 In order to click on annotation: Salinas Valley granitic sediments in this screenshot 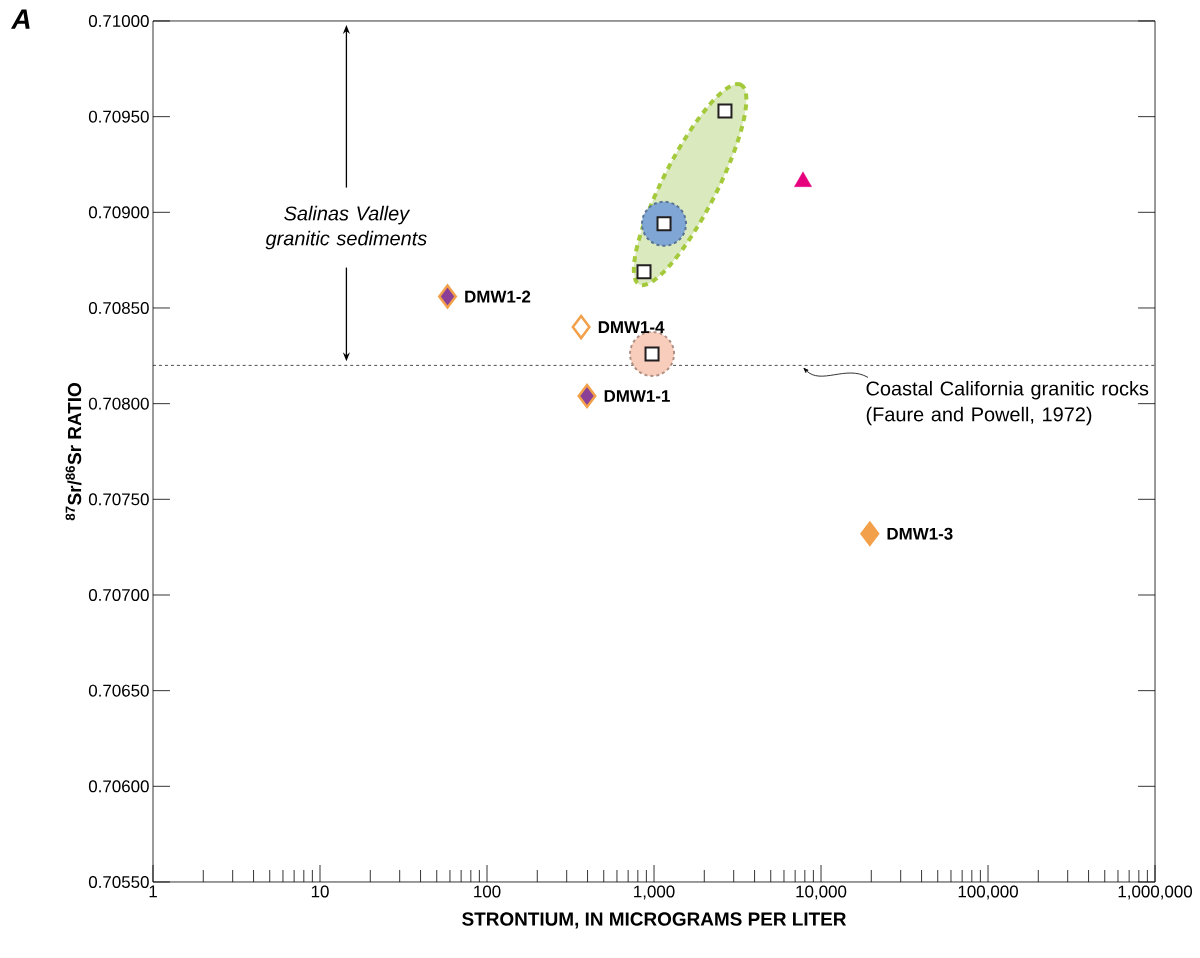, I will do `click(346, 227)`.